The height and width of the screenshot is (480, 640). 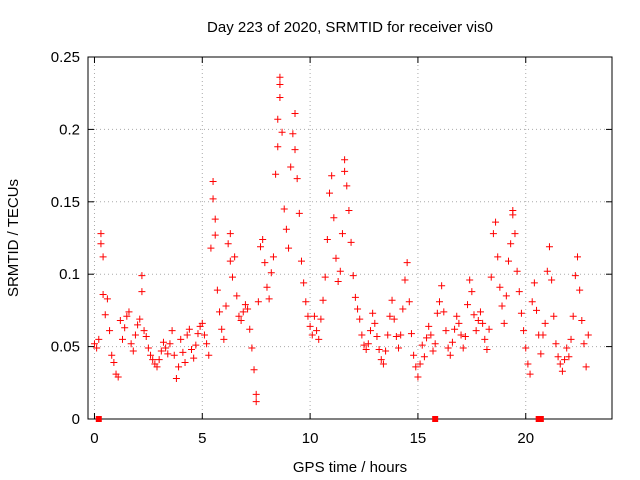 What do you see at coordinates (319, 419) in the screenshot?
I see `zero-markers` at bounding box center [319, 419].